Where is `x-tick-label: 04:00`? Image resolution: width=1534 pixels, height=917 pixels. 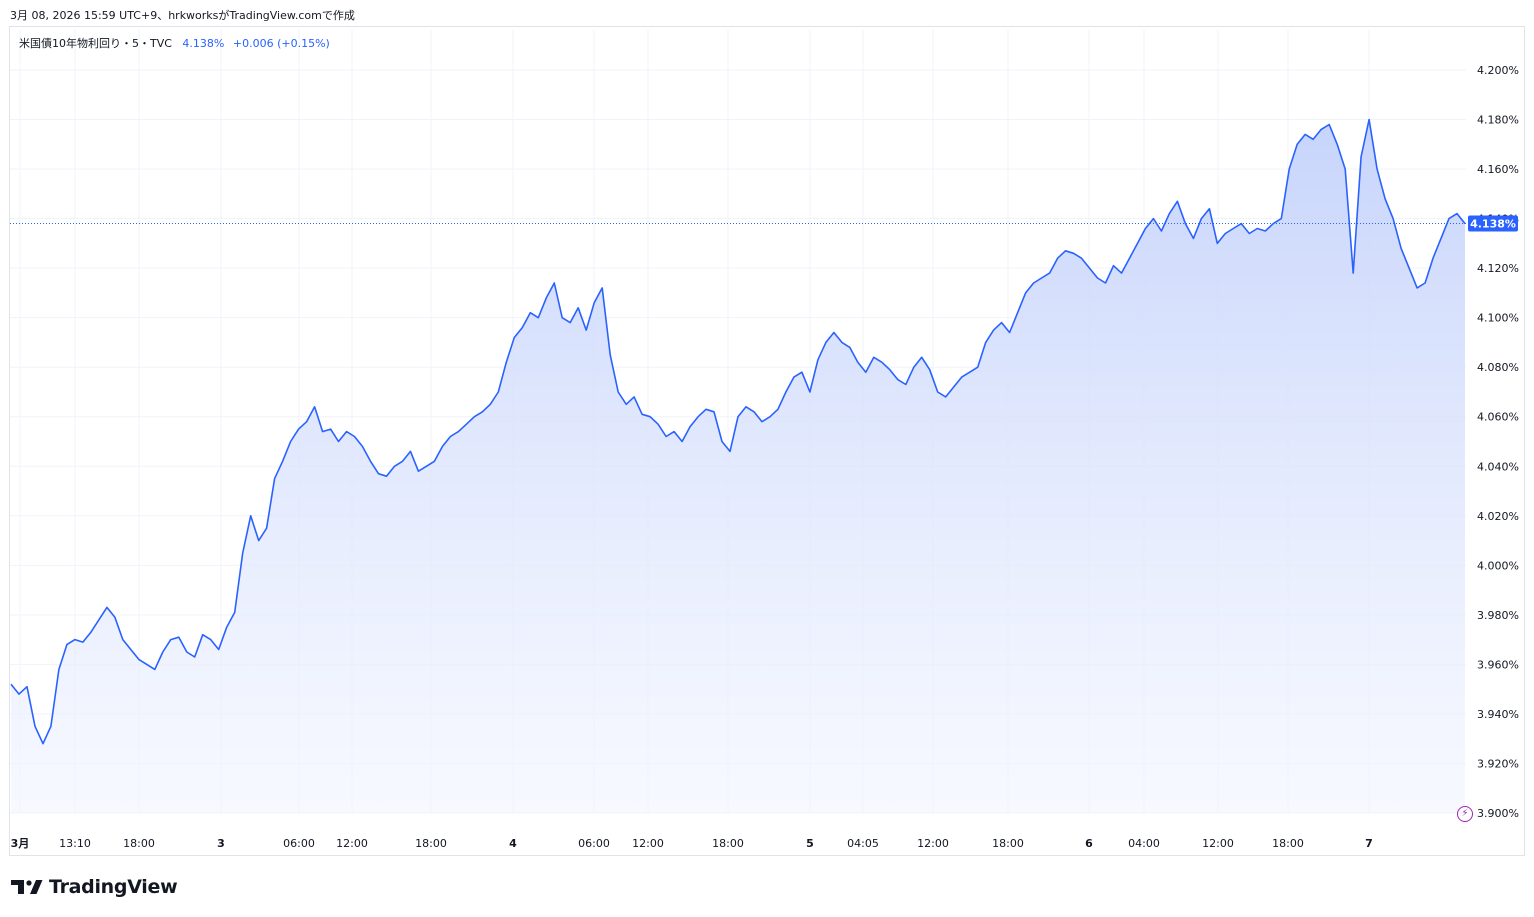 x-tick-label: 04:00 is located at coordinates (1144, 843).